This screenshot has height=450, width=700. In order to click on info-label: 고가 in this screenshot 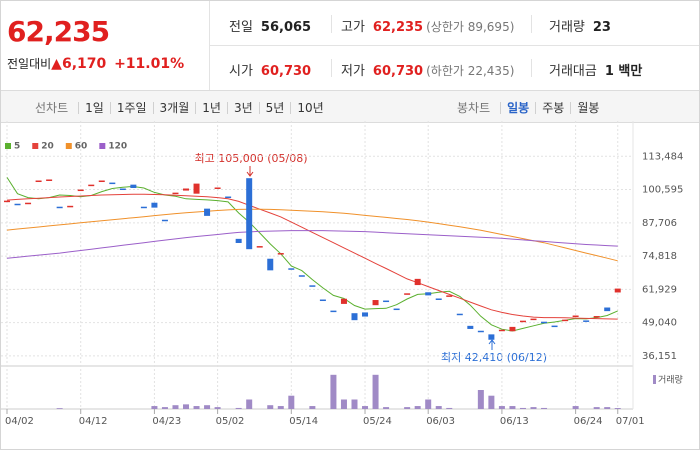, I will do `click(353, 27)`.